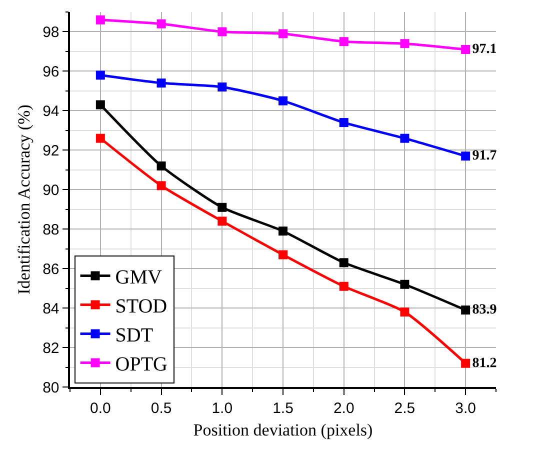 This screenshot has width=546, height=449. What do you see at coordinates (24, 199) in the screenshot?
I see `y-axis-title: Identification Accuracy (%)` at bounding box center [24, 199].